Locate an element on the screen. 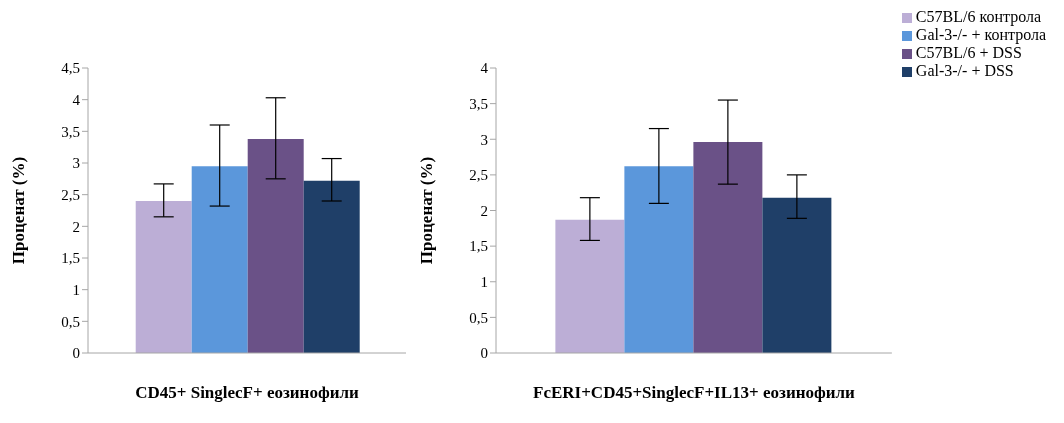 The image size is (1064, 423). legend-label: Gal-3-/- + контрола is located at coordinates (980, 34).